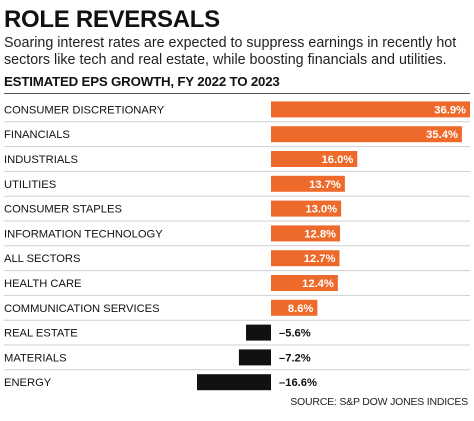 The width and height of the screenshot is (474, 421). Describe the element at coordinates (35, 358) in the screenshot. I see `category-label-materials: MATERIALS` at that location.